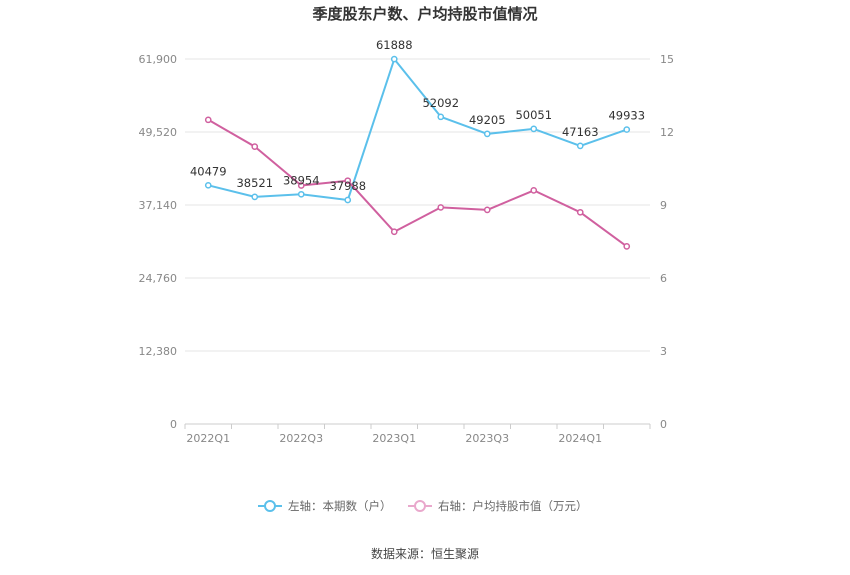 This screenshot has width=850, height=575. What do you see at coordinates (663, 351) in the screenshot?
I see `right-tick-label: 3` at bounding box center [663, 351].